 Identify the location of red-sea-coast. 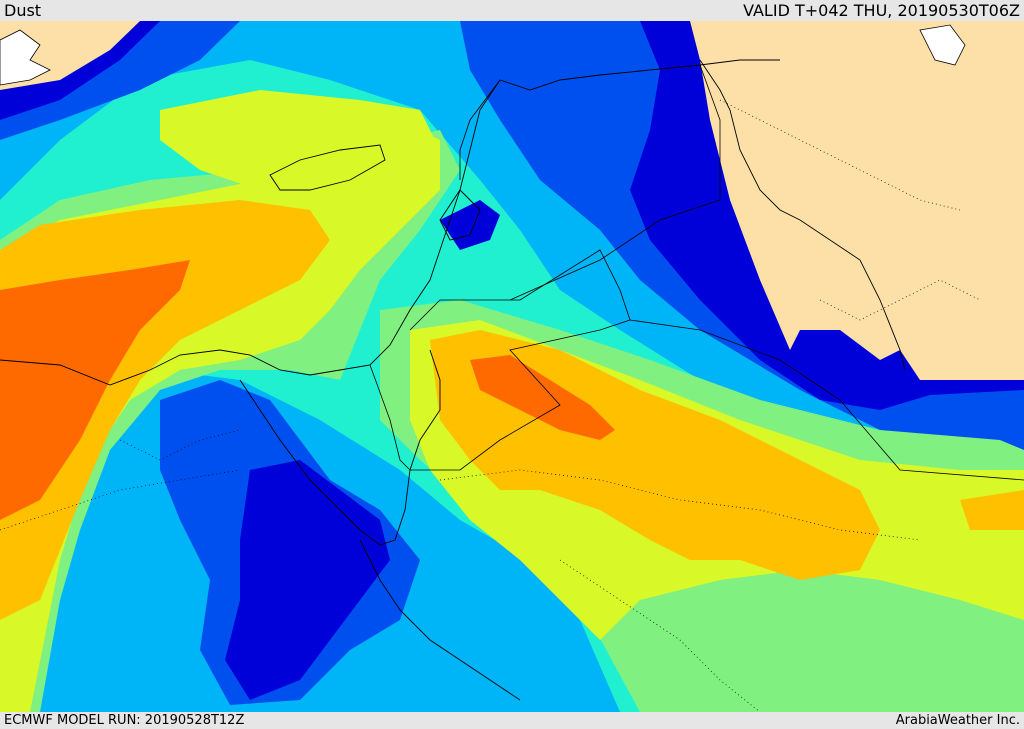
(440, 620).